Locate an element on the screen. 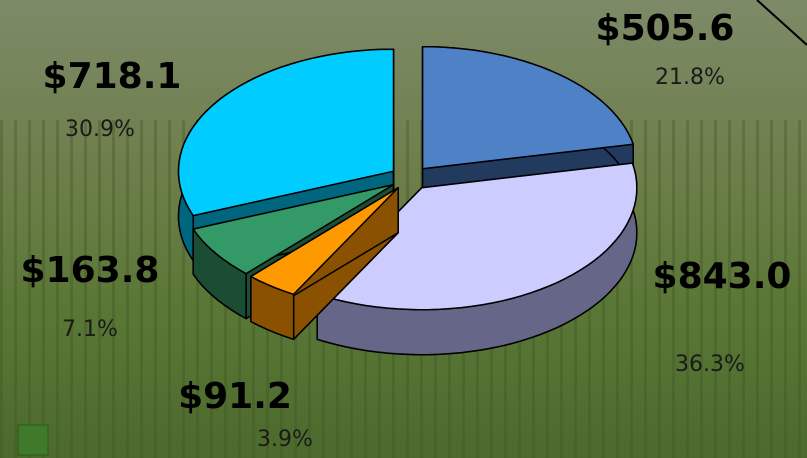 This screenshot has height=458, width=807. percent-label: 21.8% is located at coordinates (690, 77).